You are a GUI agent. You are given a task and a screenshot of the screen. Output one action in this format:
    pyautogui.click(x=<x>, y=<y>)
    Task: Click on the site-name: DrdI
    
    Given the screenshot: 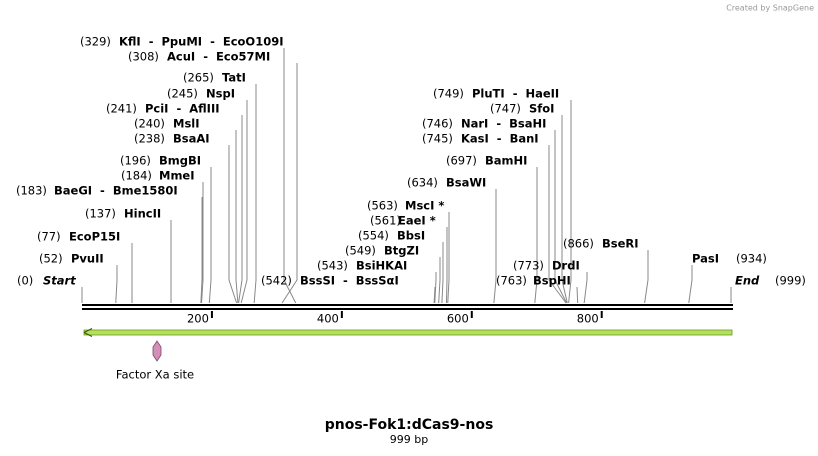 What is the action you would take?
    pyautogui.click(x=566, y=266)
    